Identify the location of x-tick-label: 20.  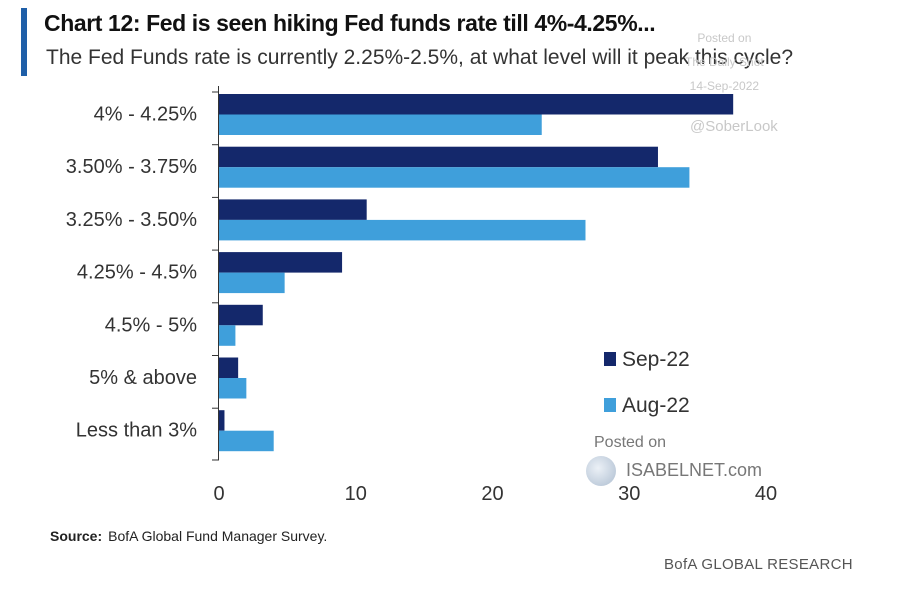
(492, 494).